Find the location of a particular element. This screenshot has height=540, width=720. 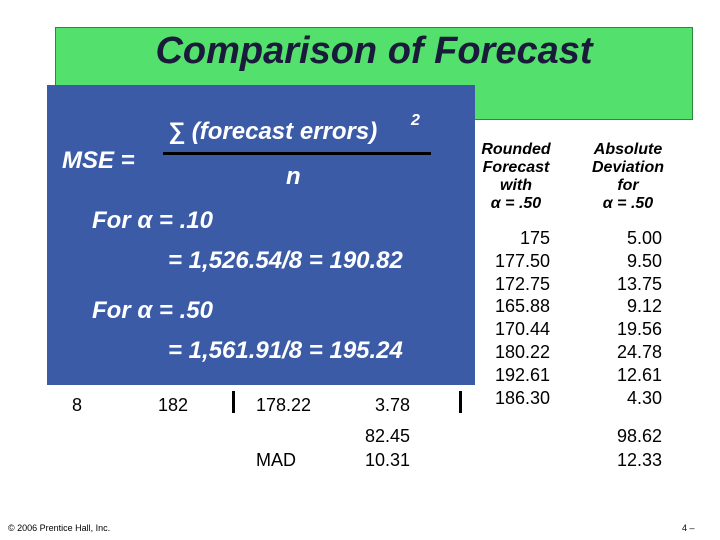

table-value: 175 is located at coordinates (534, 238).